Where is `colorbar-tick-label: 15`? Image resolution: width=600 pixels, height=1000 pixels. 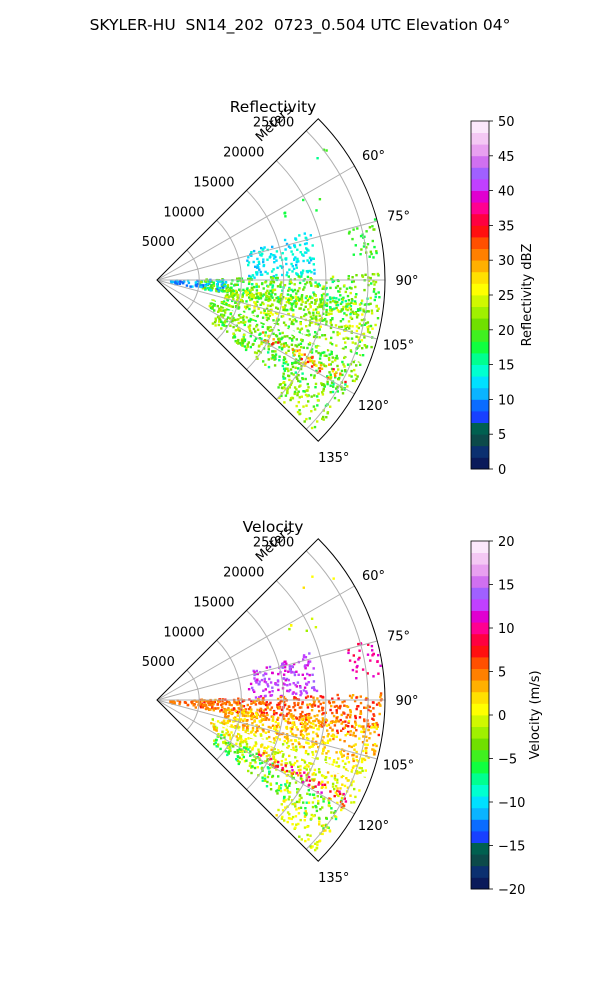
colorbar-tick-label: 15 is located at coordinates (506, 366).